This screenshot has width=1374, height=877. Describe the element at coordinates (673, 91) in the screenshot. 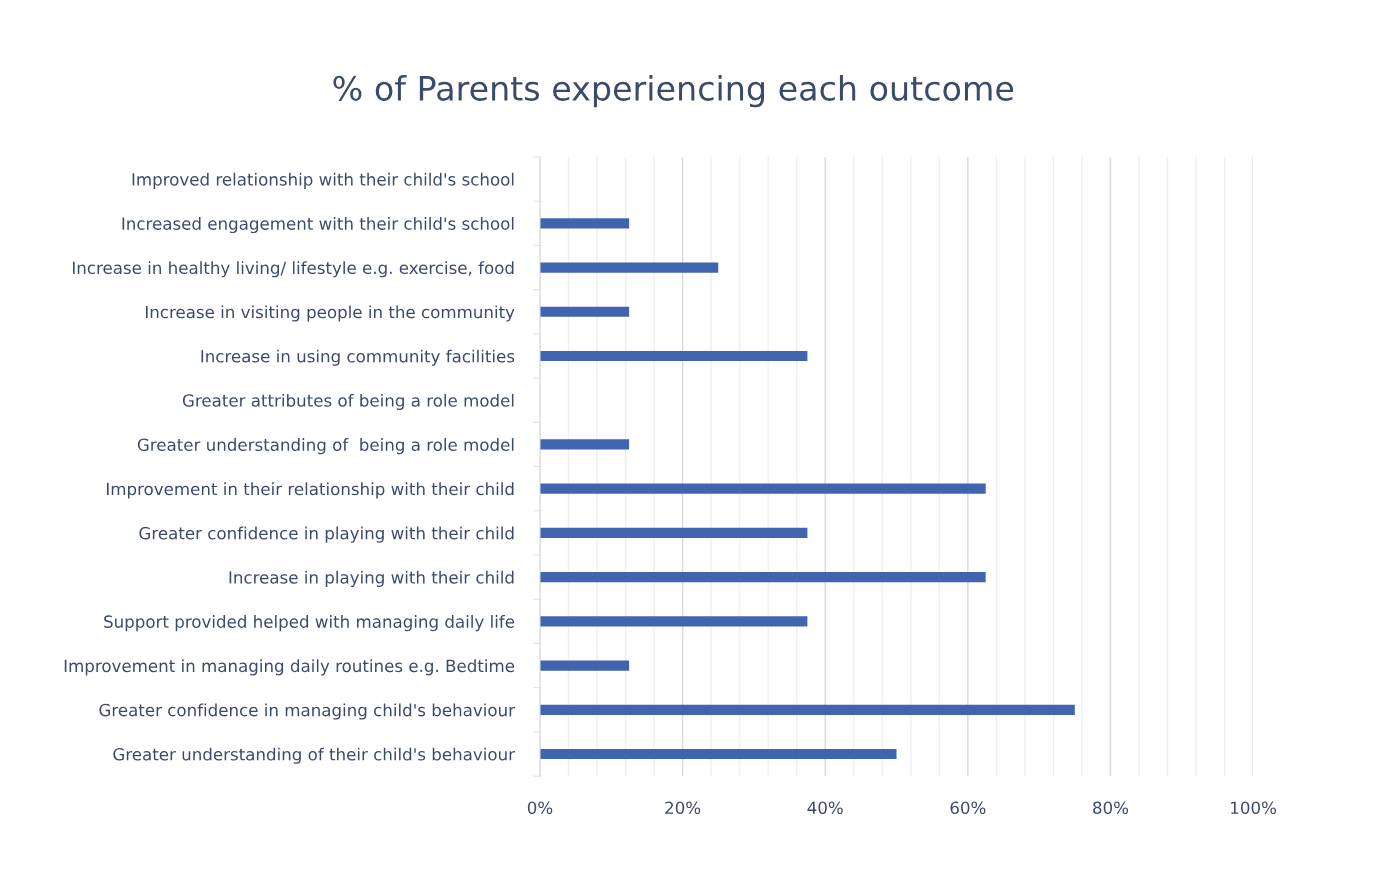

I see `chart-title: % of Parents experiencing each outcome` at that location.